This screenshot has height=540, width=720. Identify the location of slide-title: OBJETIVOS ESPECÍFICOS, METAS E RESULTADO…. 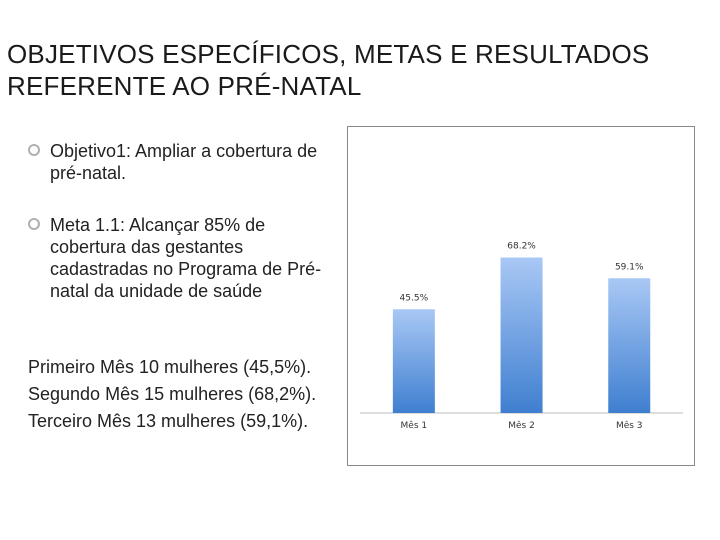
(357, 70).